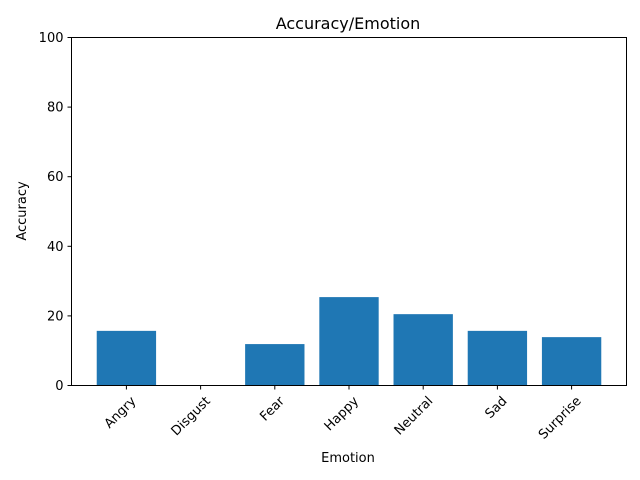  I want to click on x-tick-label-disgust: Disgust, so click(191, 416).